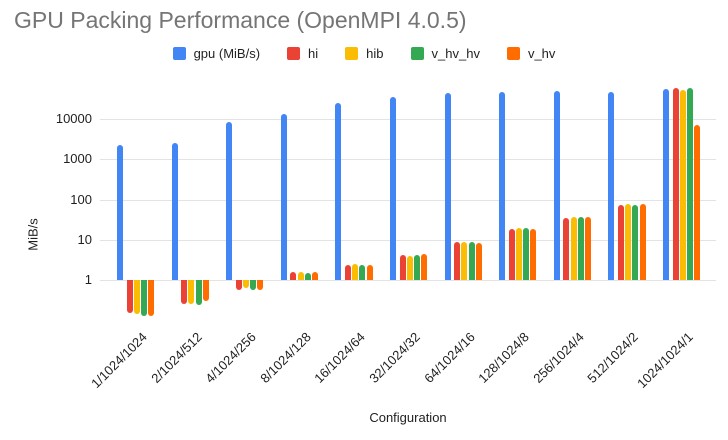 Image resolution: width=728 pixels, height=440 pixels. What do you see at coordinates (77, 159) in the screenshot?
I see `y-axis-tick-label: 1000` at bounding box center [77, 159].